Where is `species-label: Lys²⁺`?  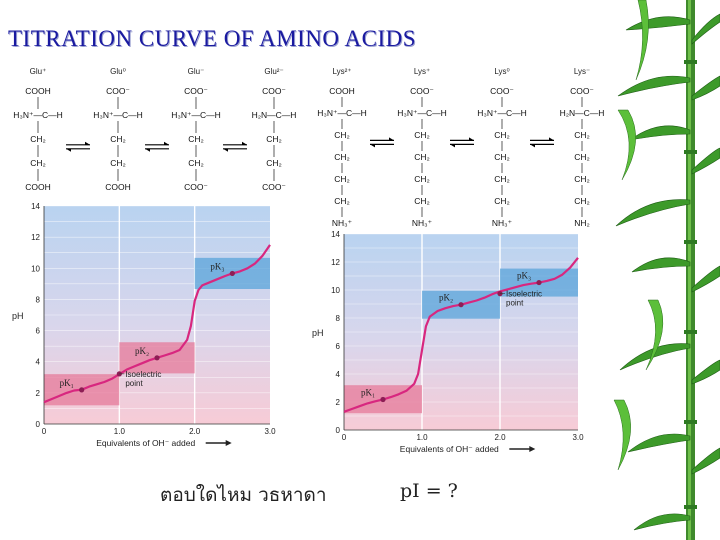
species-label: Lys²⁺ is located at coordinates (341, 71).